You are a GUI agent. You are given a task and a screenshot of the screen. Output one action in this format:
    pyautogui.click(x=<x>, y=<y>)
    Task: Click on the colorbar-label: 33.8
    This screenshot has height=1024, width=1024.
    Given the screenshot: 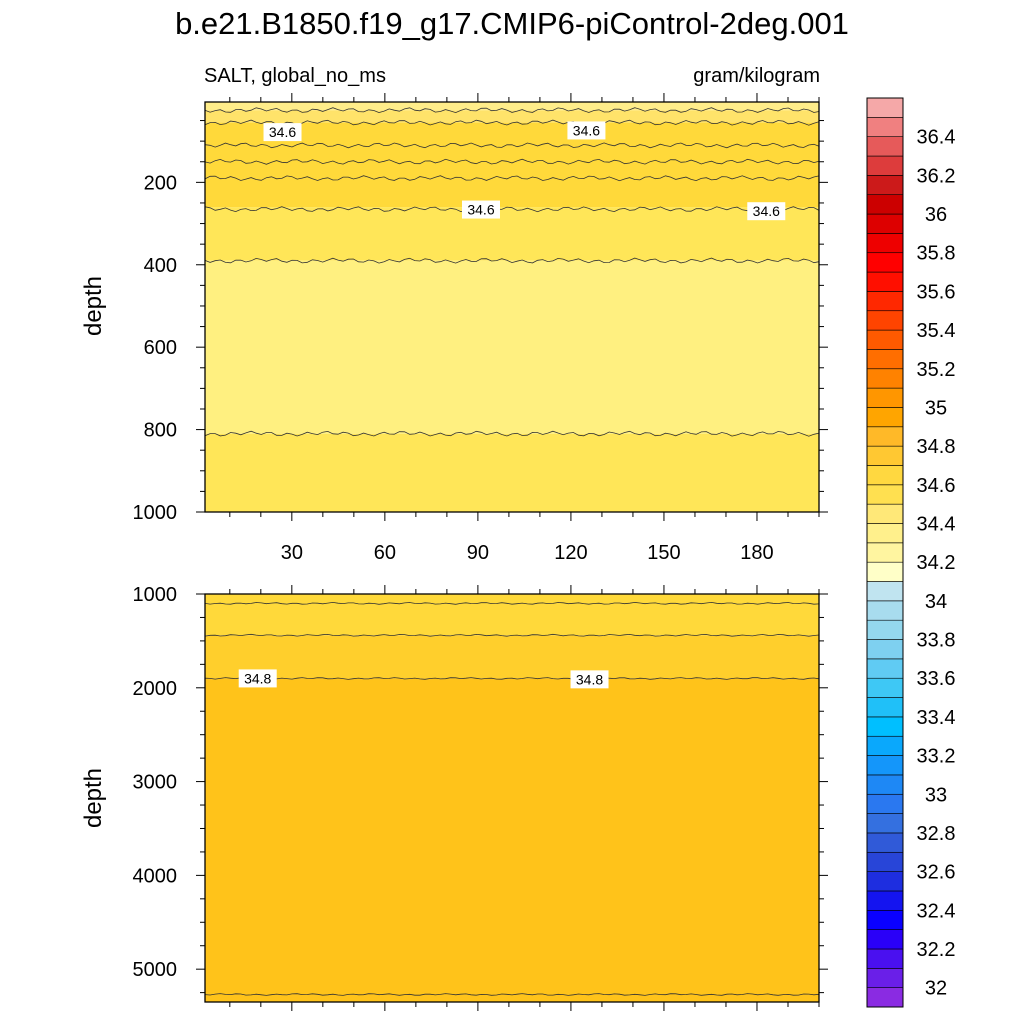 What is the action you would take?
    pyautogui.click(x=936, y=641)
    